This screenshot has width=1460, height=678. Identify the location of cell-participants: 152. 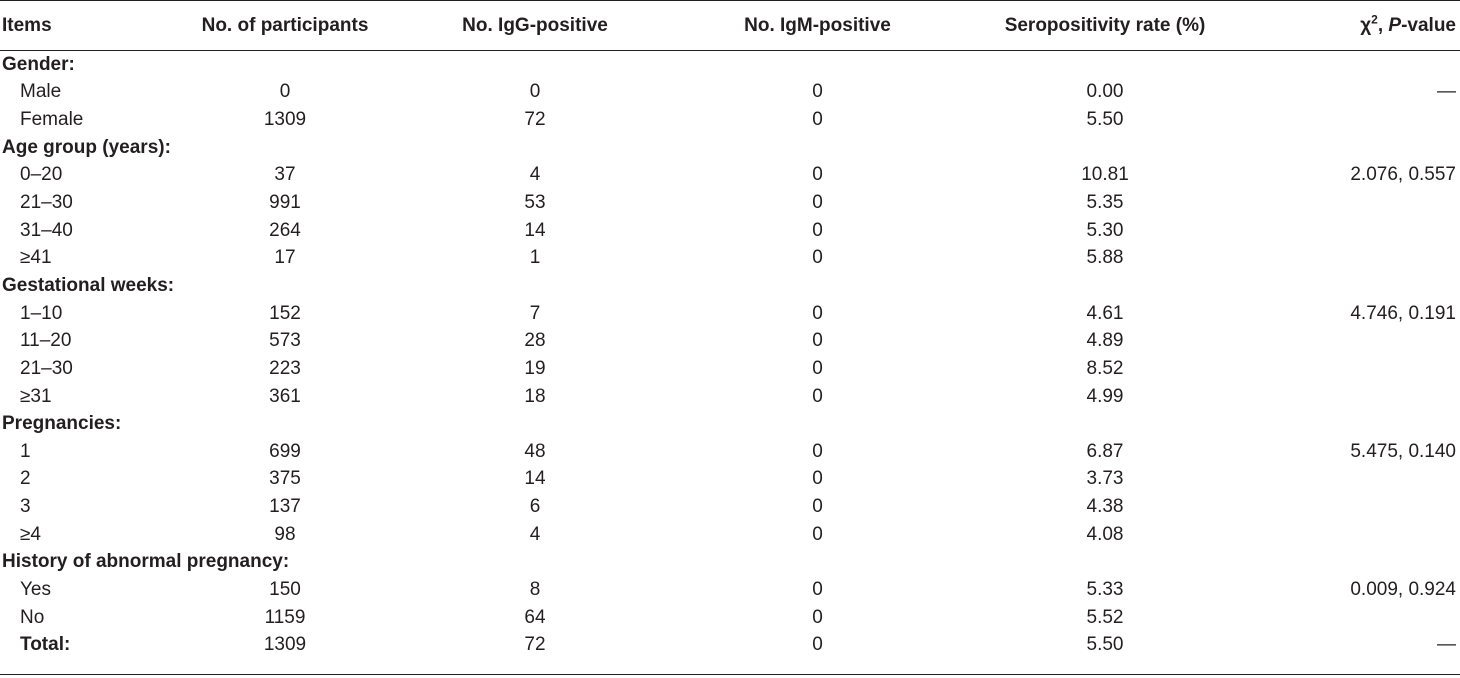
(285, 313).